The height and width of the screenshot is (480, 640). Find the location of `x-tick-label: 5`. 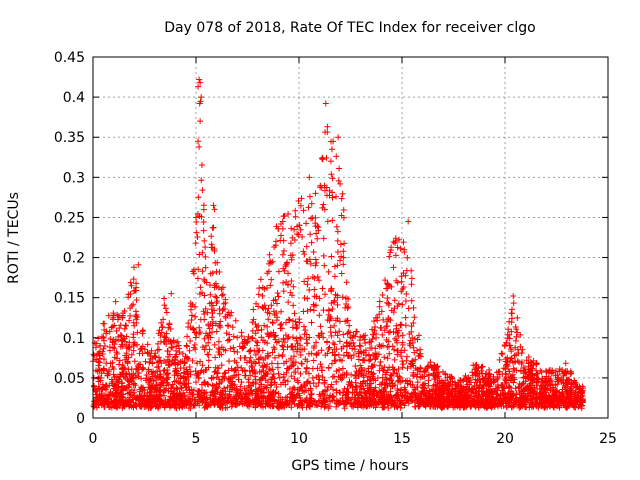

x-tick-label: 5 is located at coordinates (196, 439).